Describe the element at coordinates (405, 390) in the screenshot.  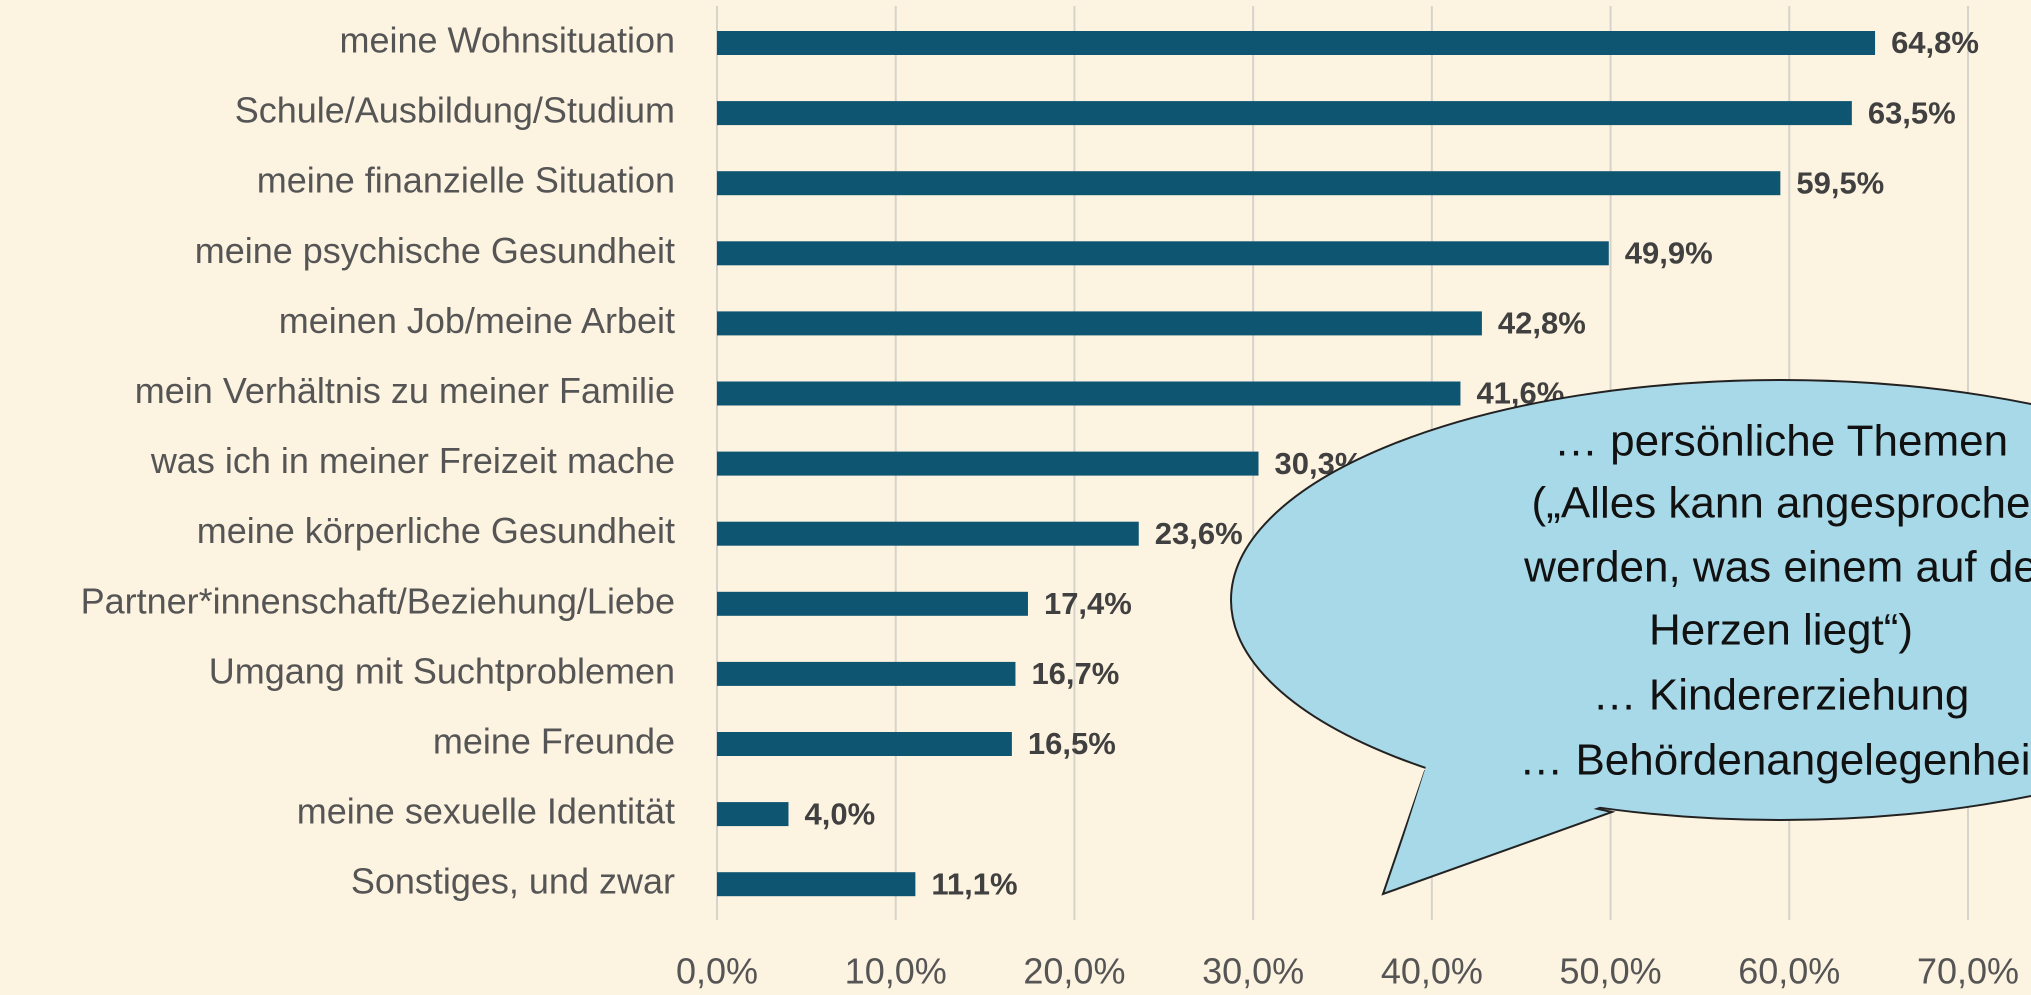
I see `y-tick-label: mein Verhältnis zu meiner Familie` at that location.